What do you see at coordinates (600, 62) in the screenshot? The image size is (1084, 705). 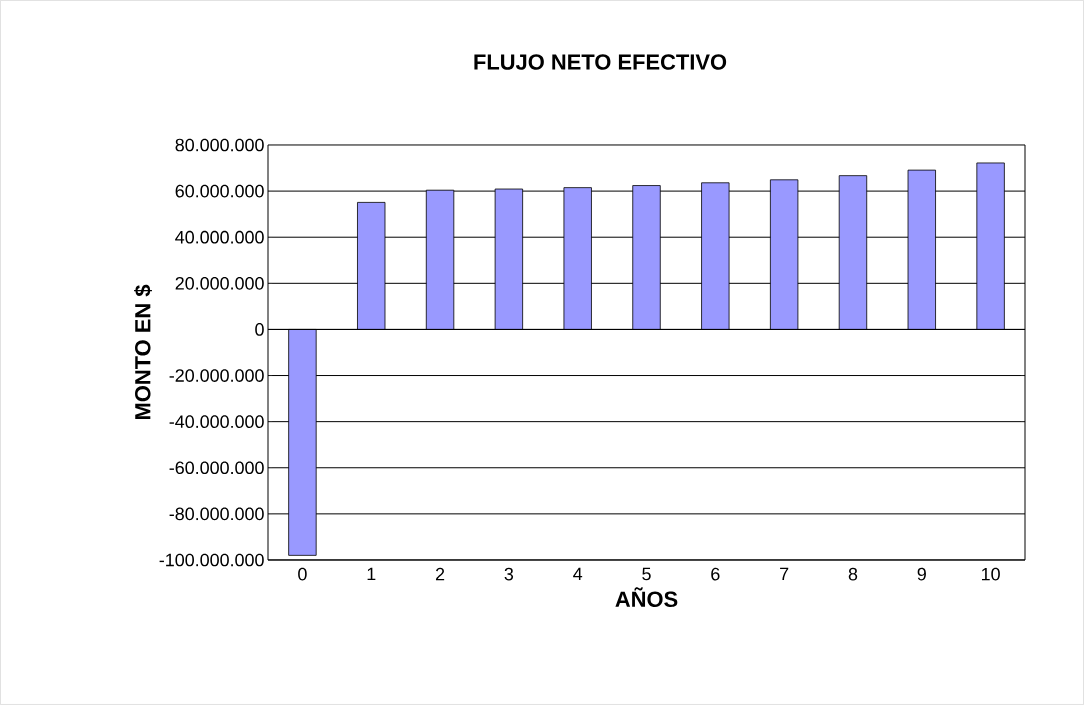 I see `chart-title: FLUJO NETO EFECTIVO` at bounding box center [600, 62].